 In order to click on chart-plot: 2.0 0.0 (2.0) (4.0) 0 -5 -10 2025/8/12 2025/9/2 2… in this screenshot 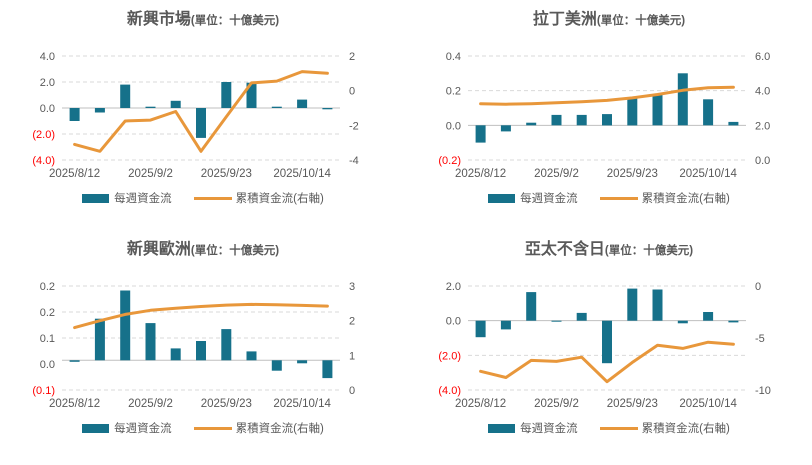, I will do `click(604, 345)`.